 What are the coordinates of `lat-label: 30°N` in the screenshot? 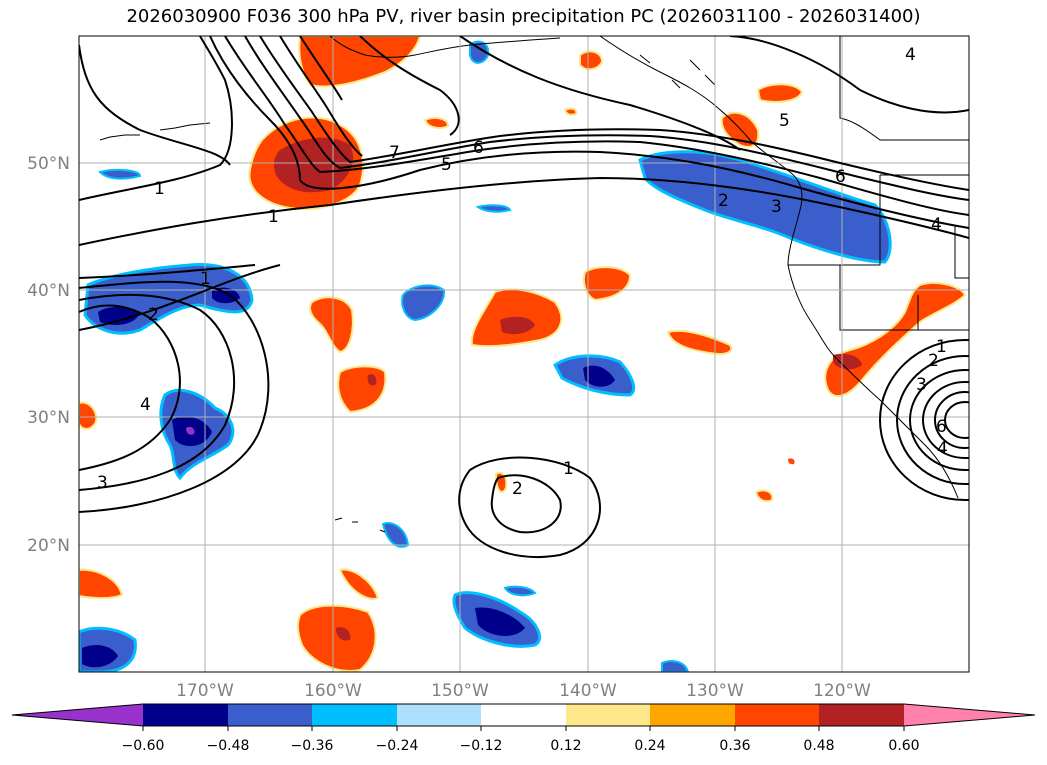 It's located at (48, 418).